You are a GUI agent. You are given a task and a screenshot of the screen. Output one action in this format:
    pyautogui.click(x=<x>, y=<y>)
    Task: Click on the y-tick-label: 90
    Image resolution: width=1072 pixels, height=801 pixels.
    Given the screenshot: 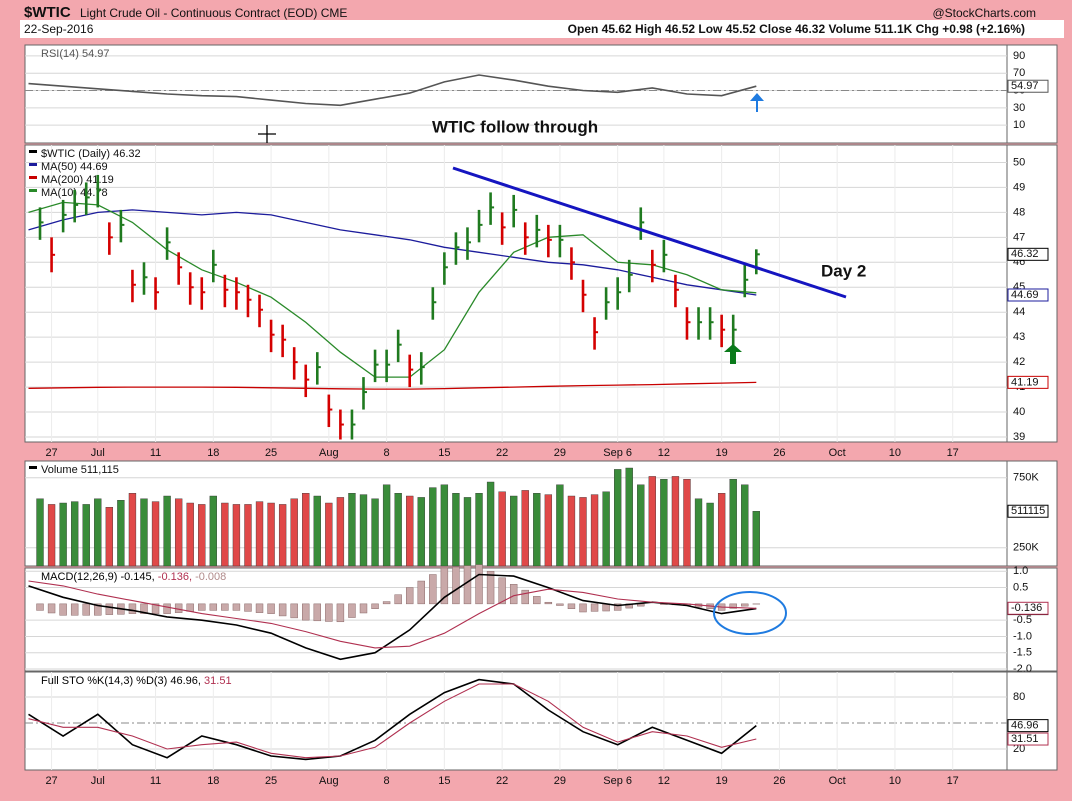 What is the action you would take?
    pyautogui.click(x=1019, y=56)
    